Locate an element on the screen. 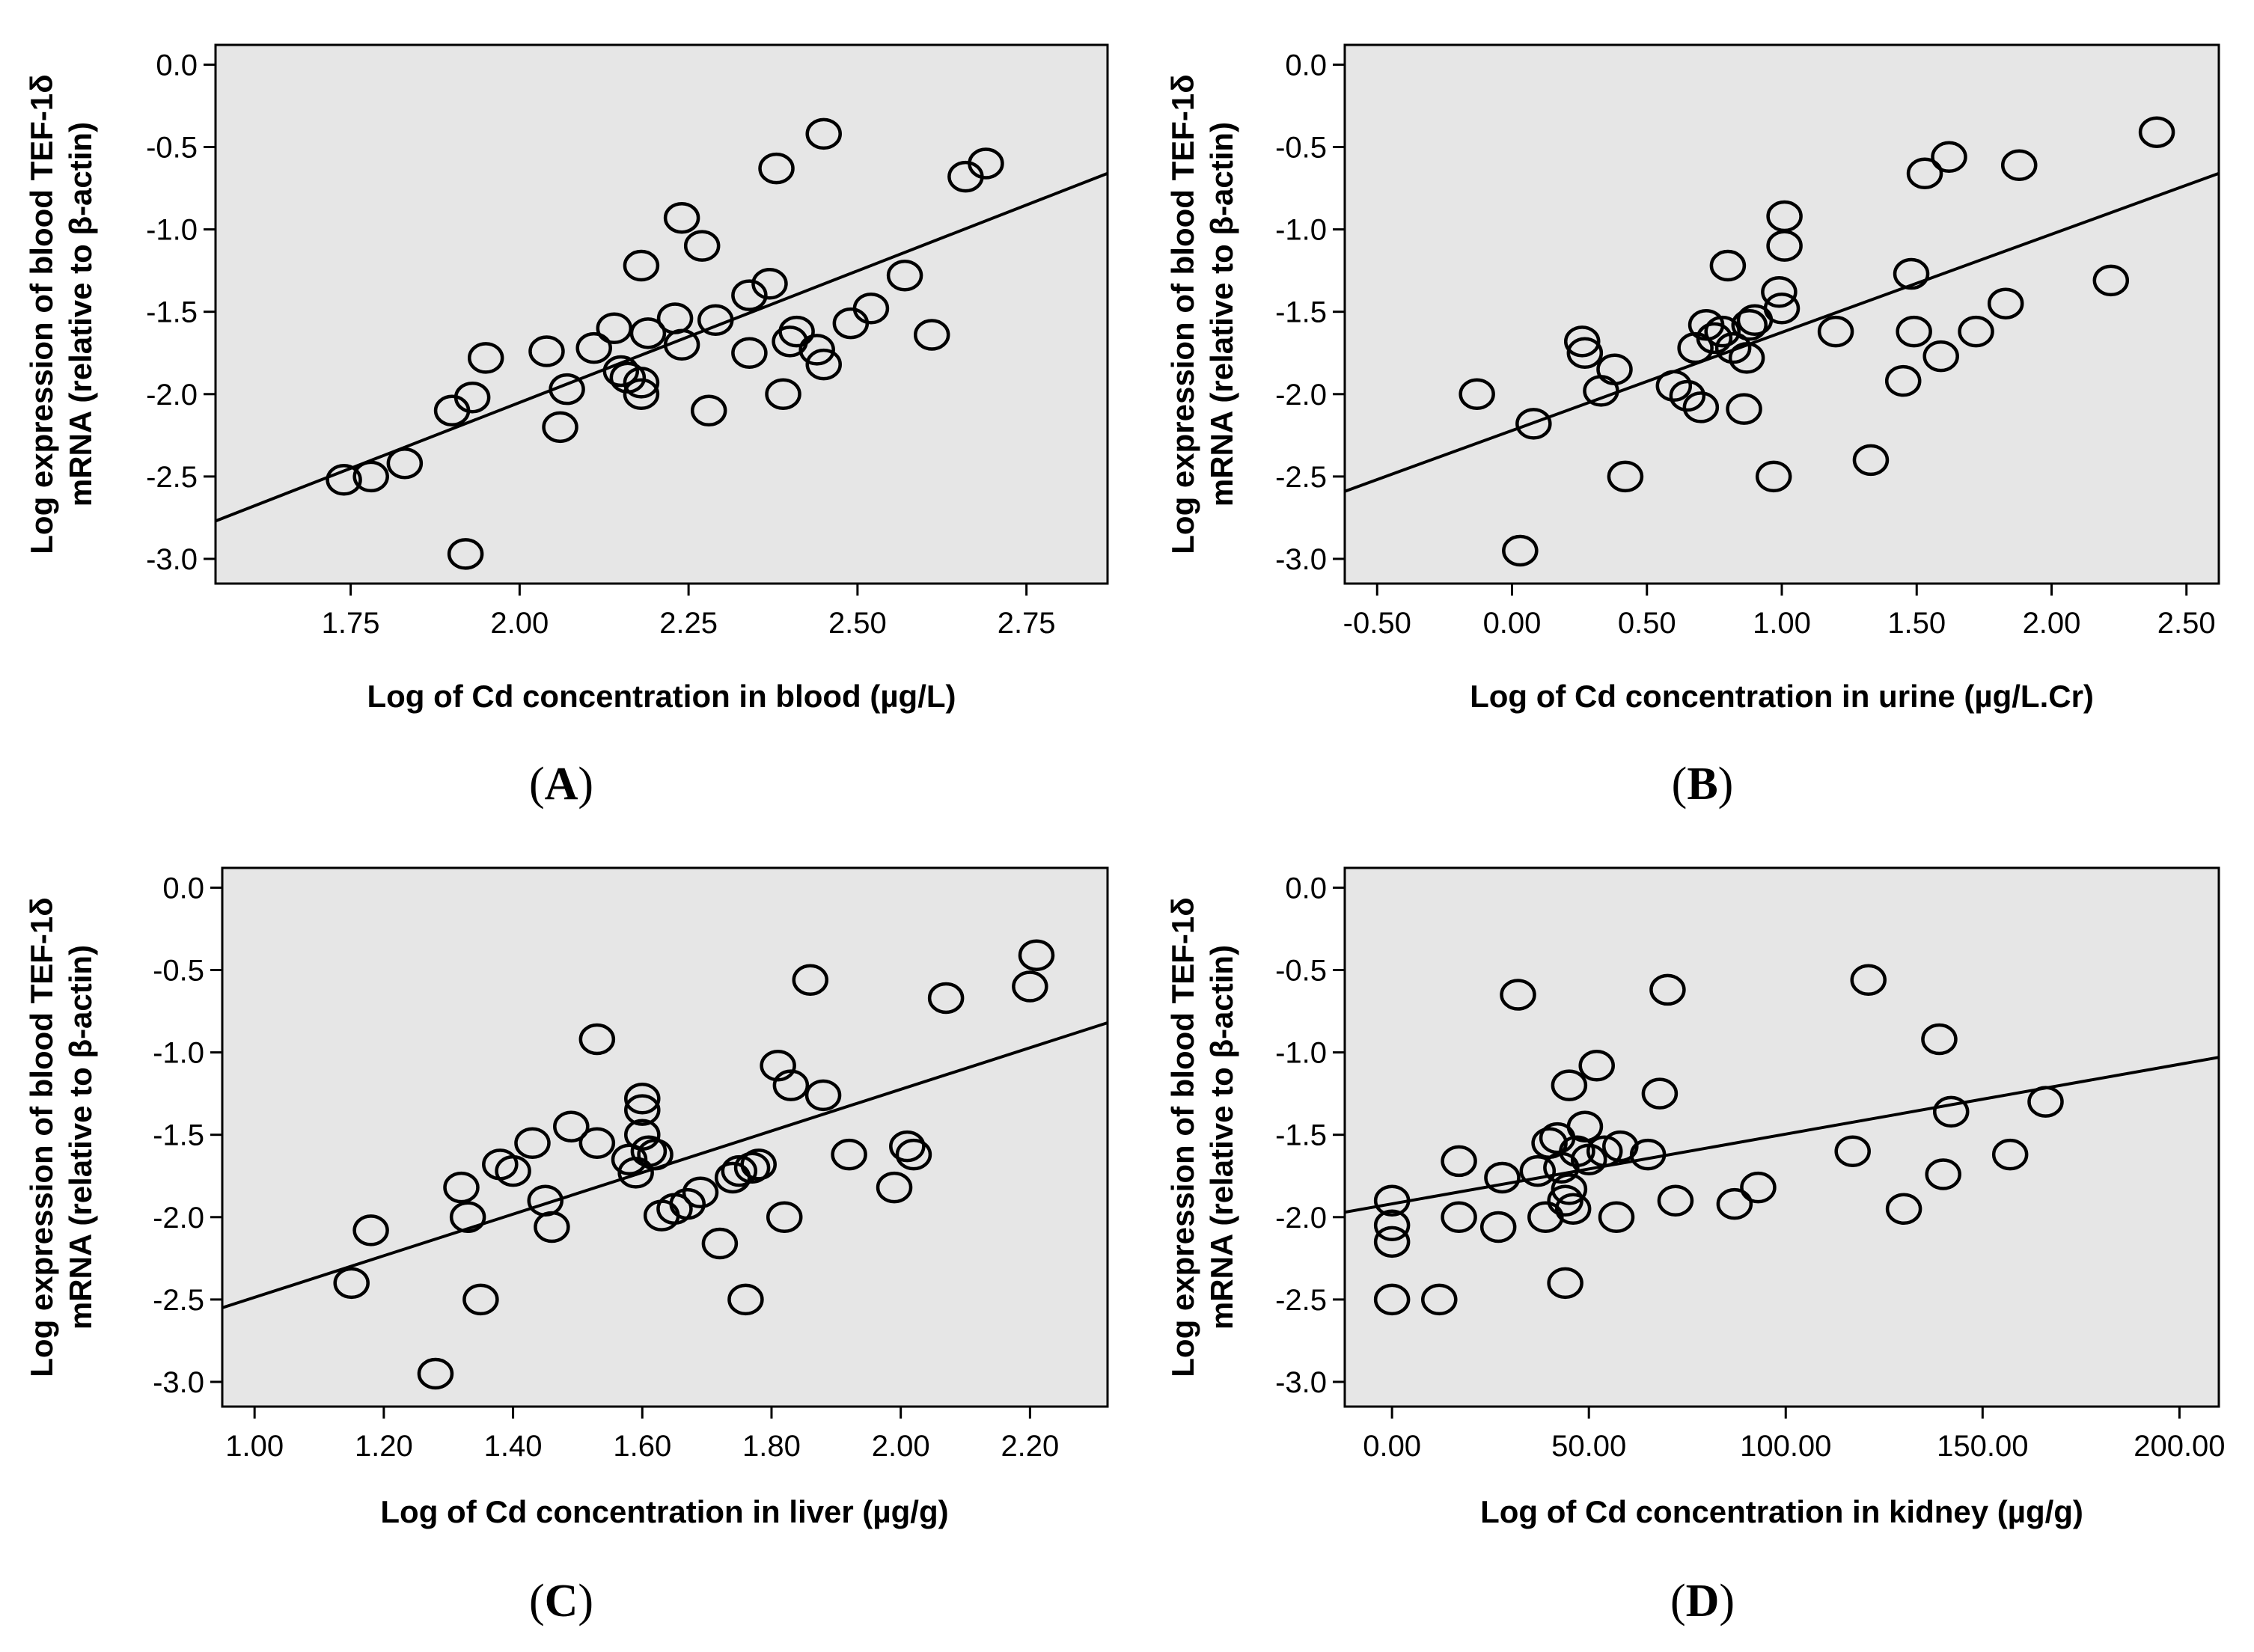  panel-label-d: (D) is located at coordinates (1702, 1601).